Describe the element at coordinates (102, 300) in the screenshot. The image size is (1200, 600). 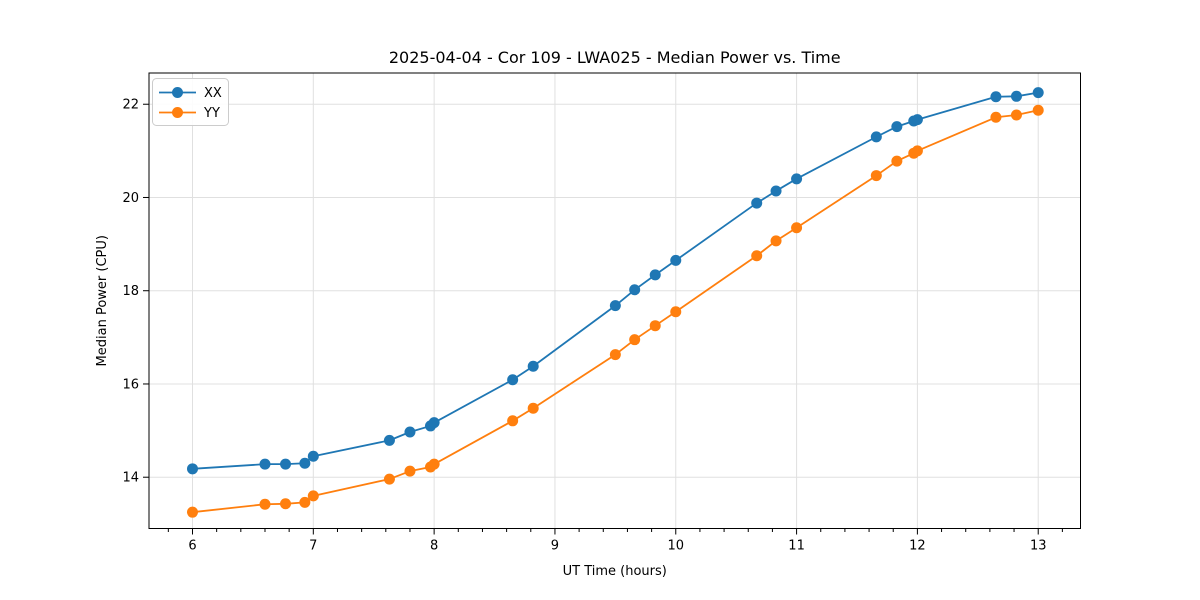
I see `y-axis-label: Median Power (CPU)` at that location.